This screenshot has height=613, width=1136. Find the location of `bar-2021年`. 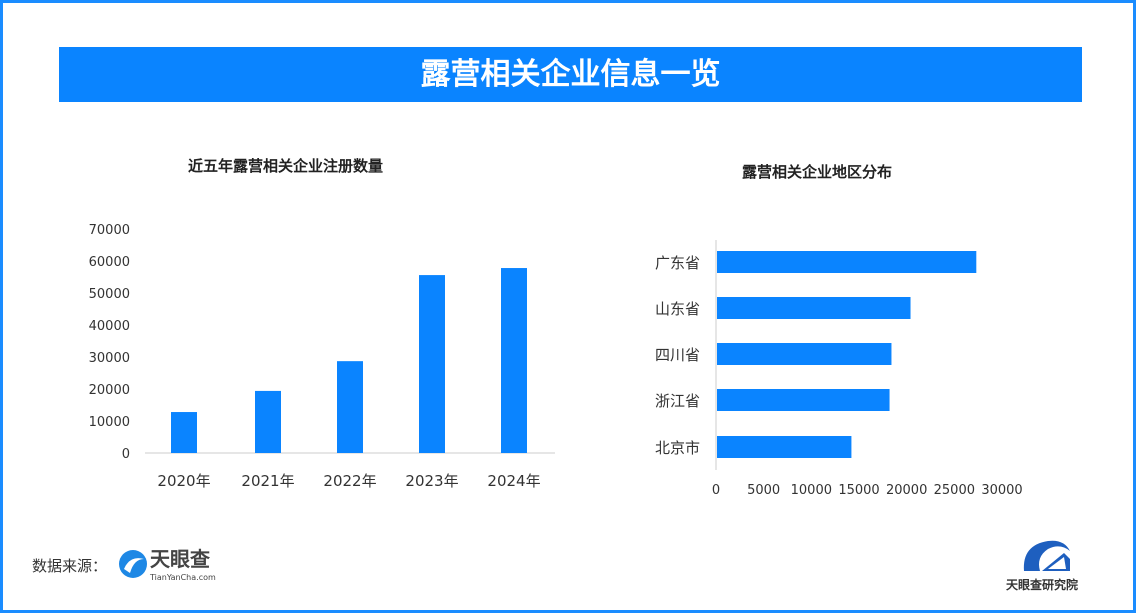

bar-2021年 is located at coordinates (268, 421).